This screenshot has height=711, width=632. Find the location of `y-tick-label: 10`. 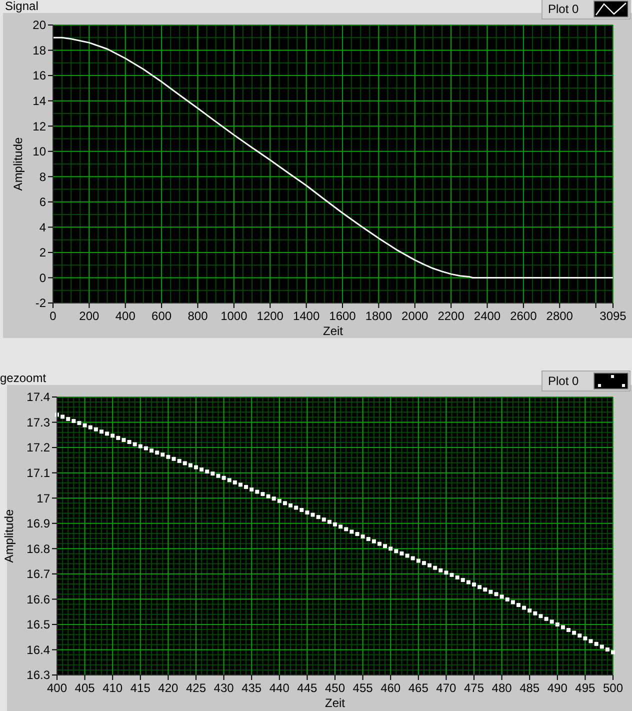

y-tick-label: 10 is located at coordinates (39, 151).